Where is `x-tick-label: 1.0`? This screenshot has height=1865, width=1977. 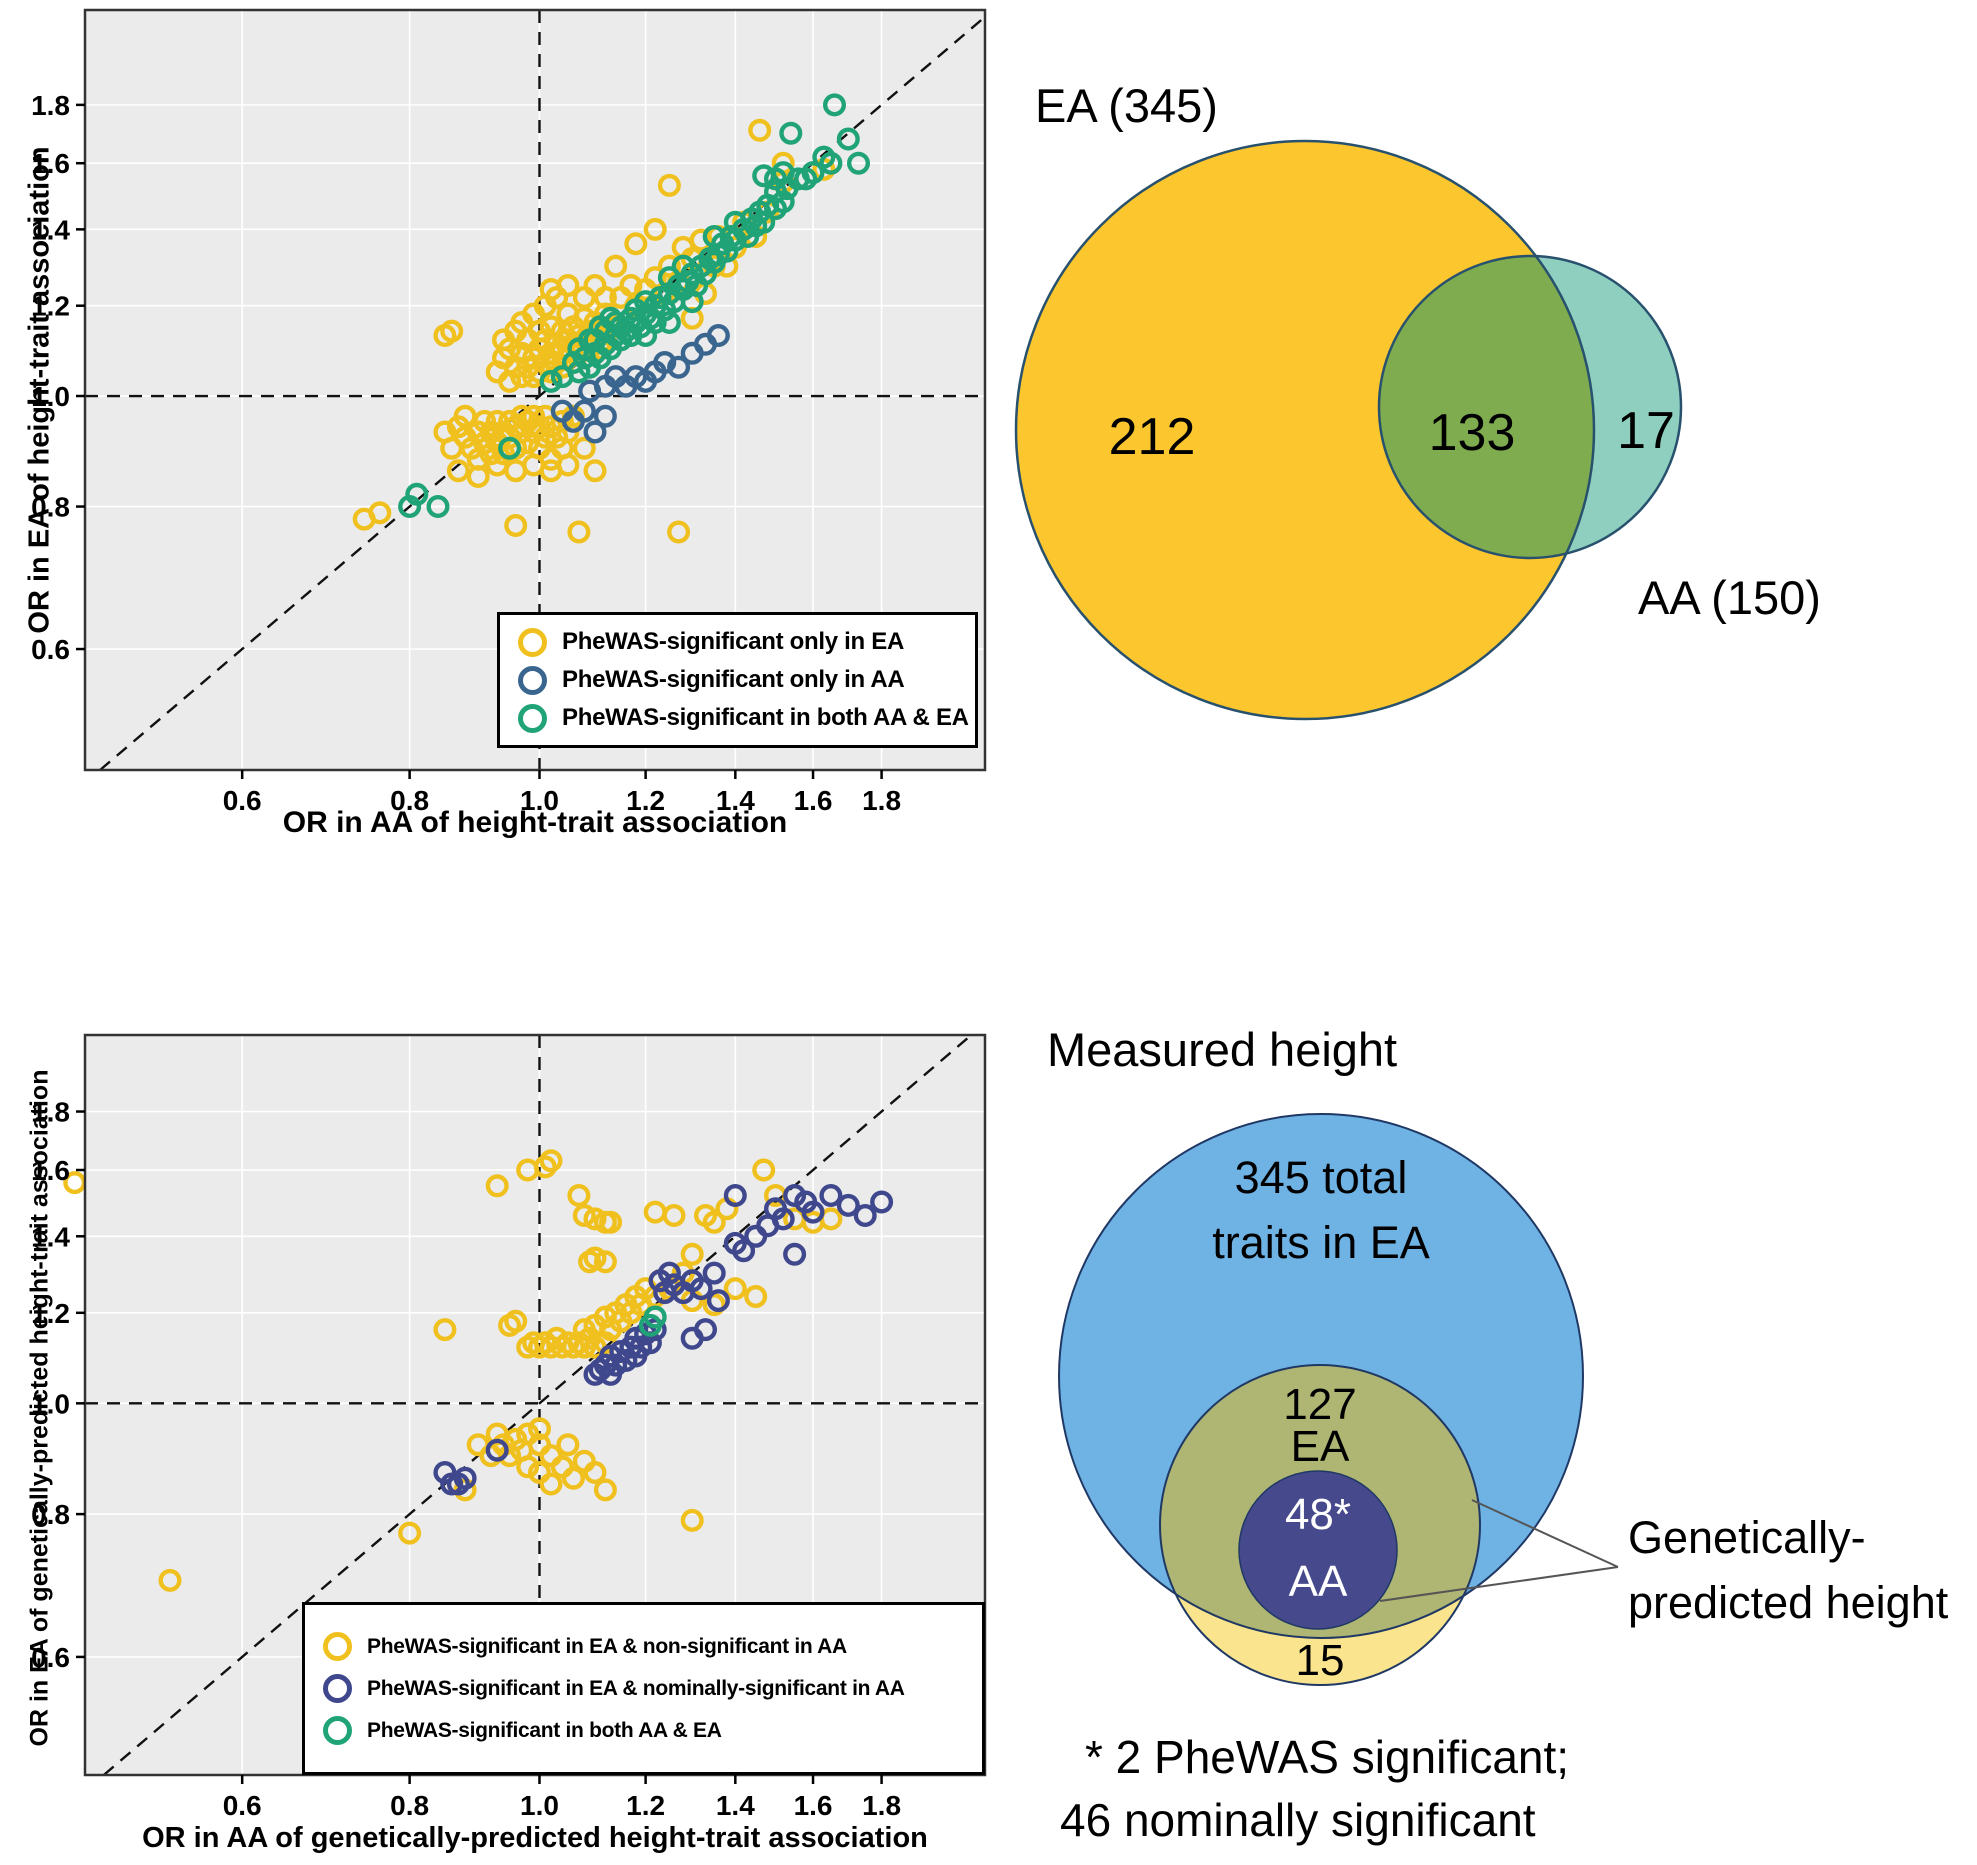
x-tick-label: 1.0 is located at coordinates (539, 1805).